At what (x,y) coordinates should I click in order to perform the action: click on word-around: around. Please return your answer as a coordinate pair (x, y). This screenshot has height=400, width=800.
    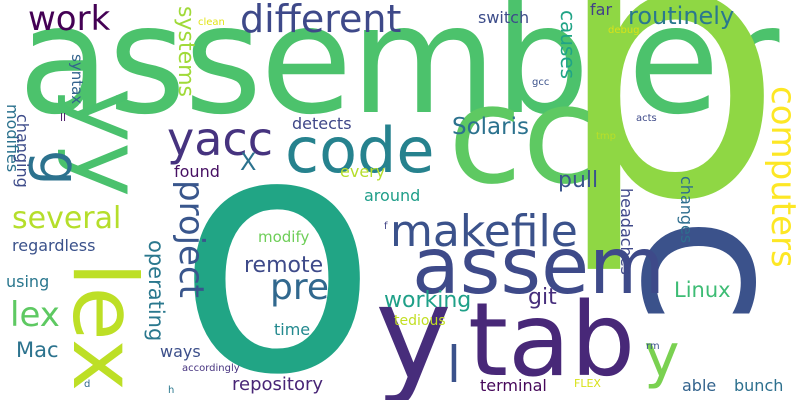
    Looking at the image, I should click on (392, 195).